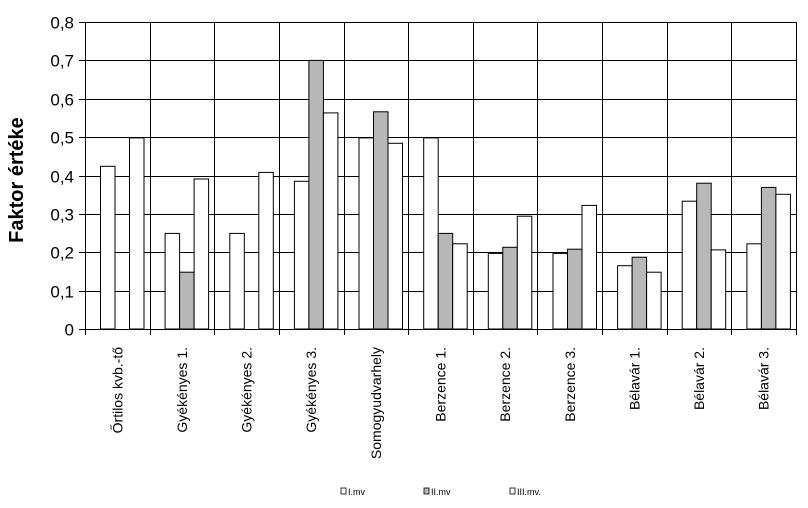  Describe the element at coordinates (62, 23) in the screenshot. I see `y-tick-label: 0,8` at that location.